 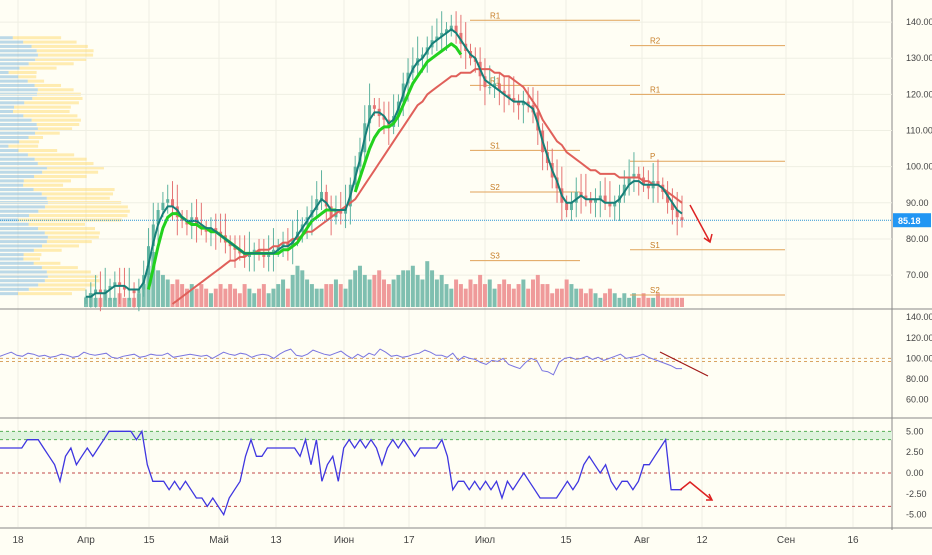 What do you see at coordinates (916, 494) in the screenshot?
I see `osc-tick-label: -2.50` at bounding box center [916, 494].